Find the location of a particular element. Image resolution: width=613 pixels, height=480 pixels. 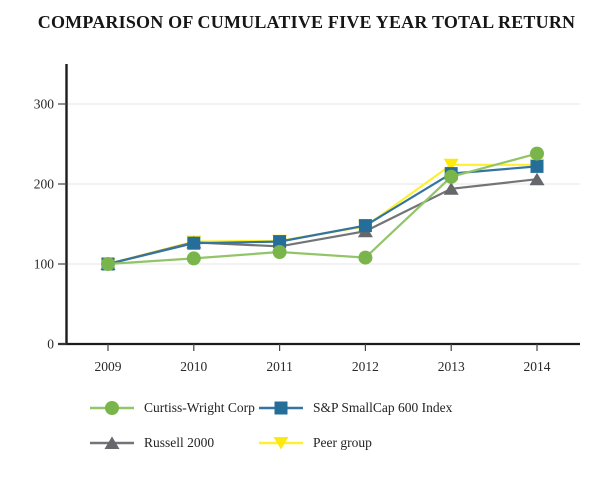

marker-peer-group-2013 is located at coordinates (451, 165).